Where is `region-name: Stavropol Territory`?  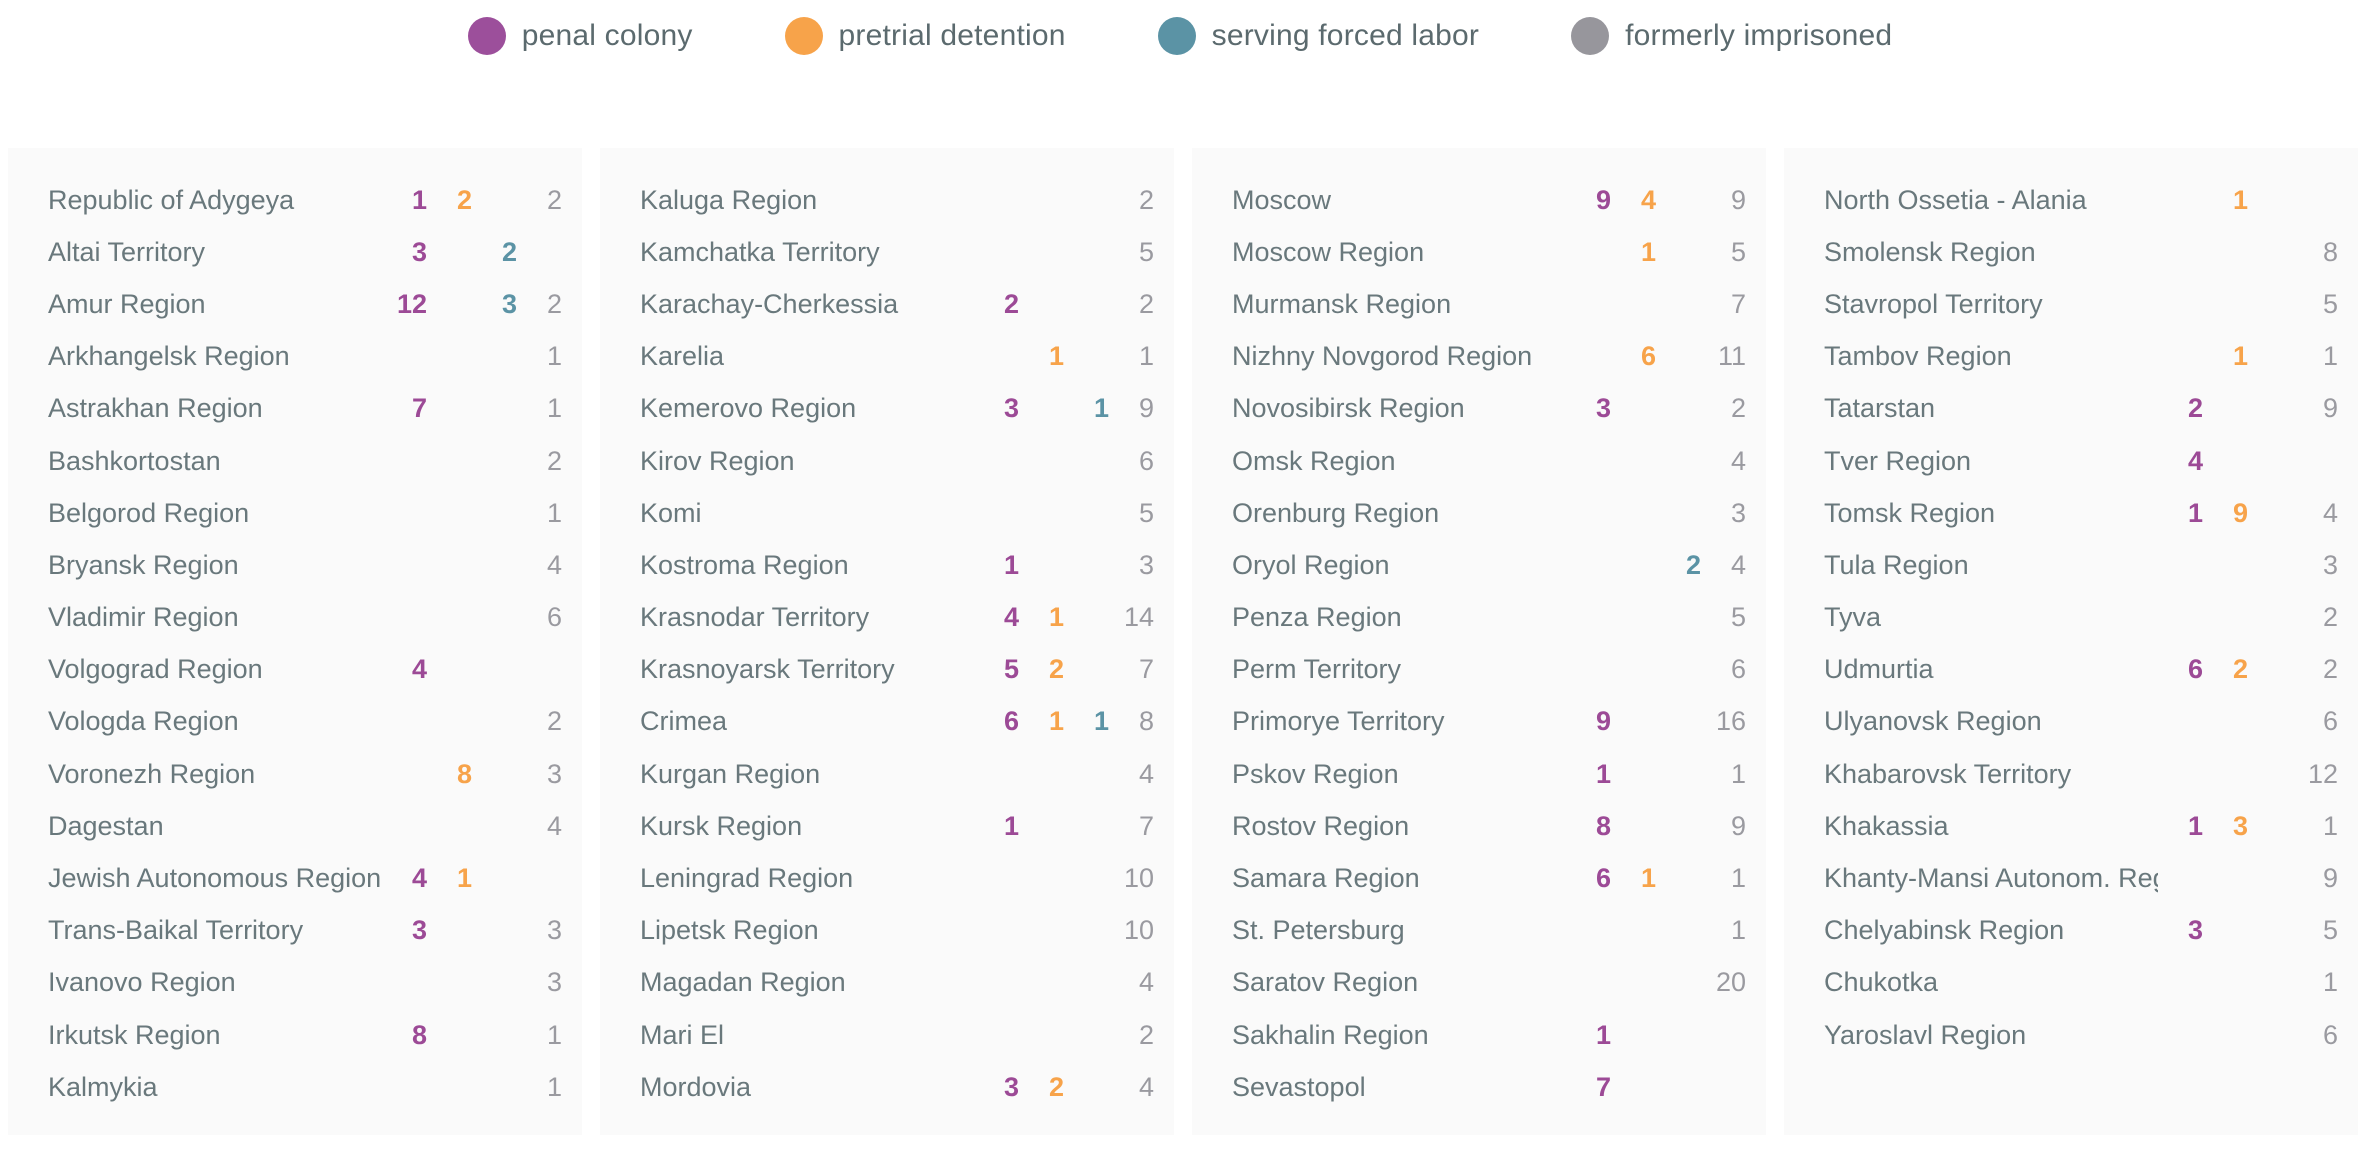
region-name: Stavropol Territory is located at coordinates (1933, 303).